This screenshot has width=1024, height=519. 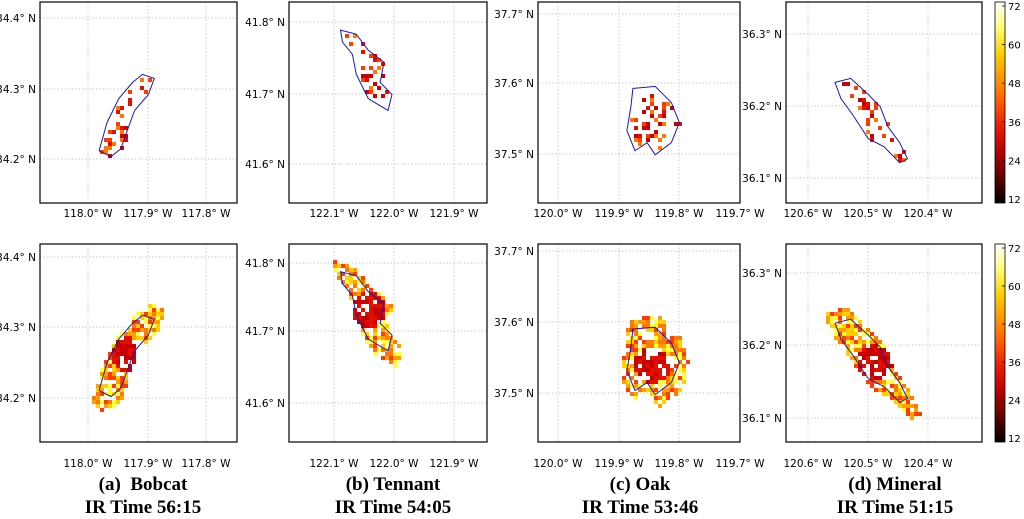 What do you see at coordinates (619, 214) in the screenshot?
I see `x-tick-label: 119.9° W` at bounding box center [619, 214].